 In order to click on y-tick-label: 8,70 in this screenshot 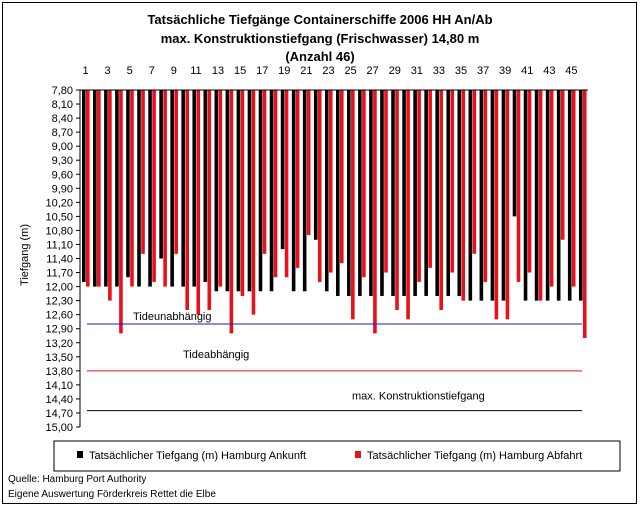, I will do `click(62, 133)`.